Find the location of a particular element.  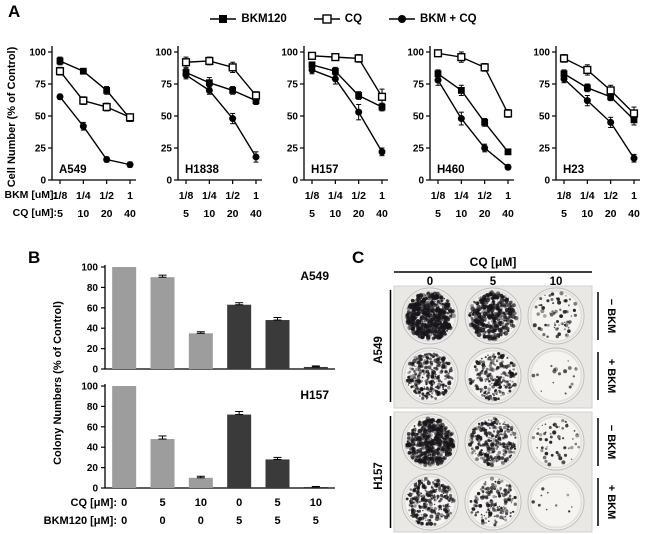

x-tick-labels: 1/8 5 1/4 10 1/2 20 1 40 is located at coordinates (346, 200).